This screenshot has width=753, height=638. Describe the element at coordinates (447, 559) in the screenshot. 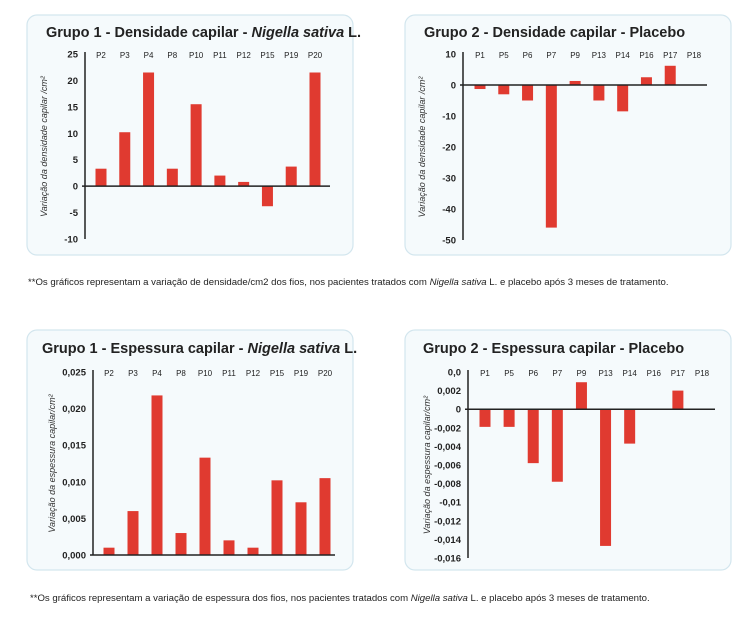

I see `y-tick-label: -0,016` at that location.